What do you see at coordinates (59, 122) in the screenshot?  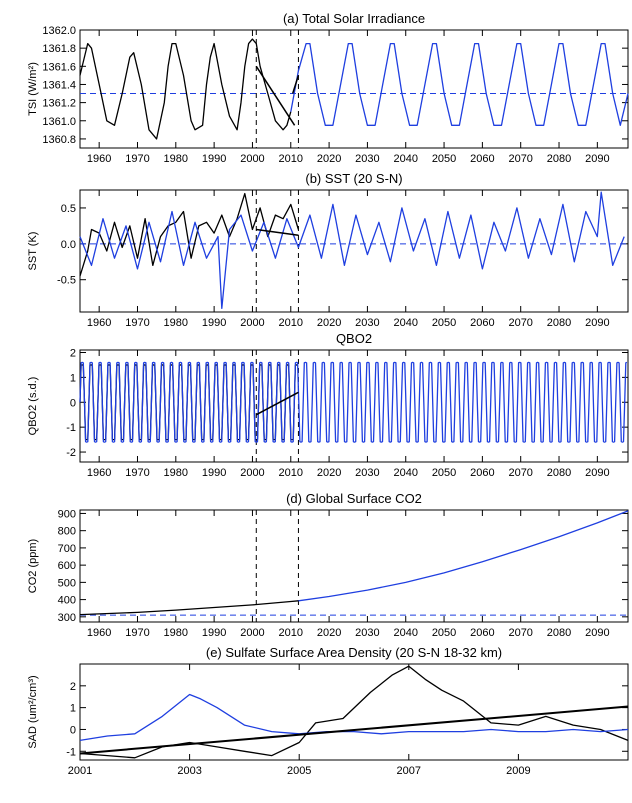 I see `tsi-ytick-label: 1361.0` at bounding box center [59, 122].